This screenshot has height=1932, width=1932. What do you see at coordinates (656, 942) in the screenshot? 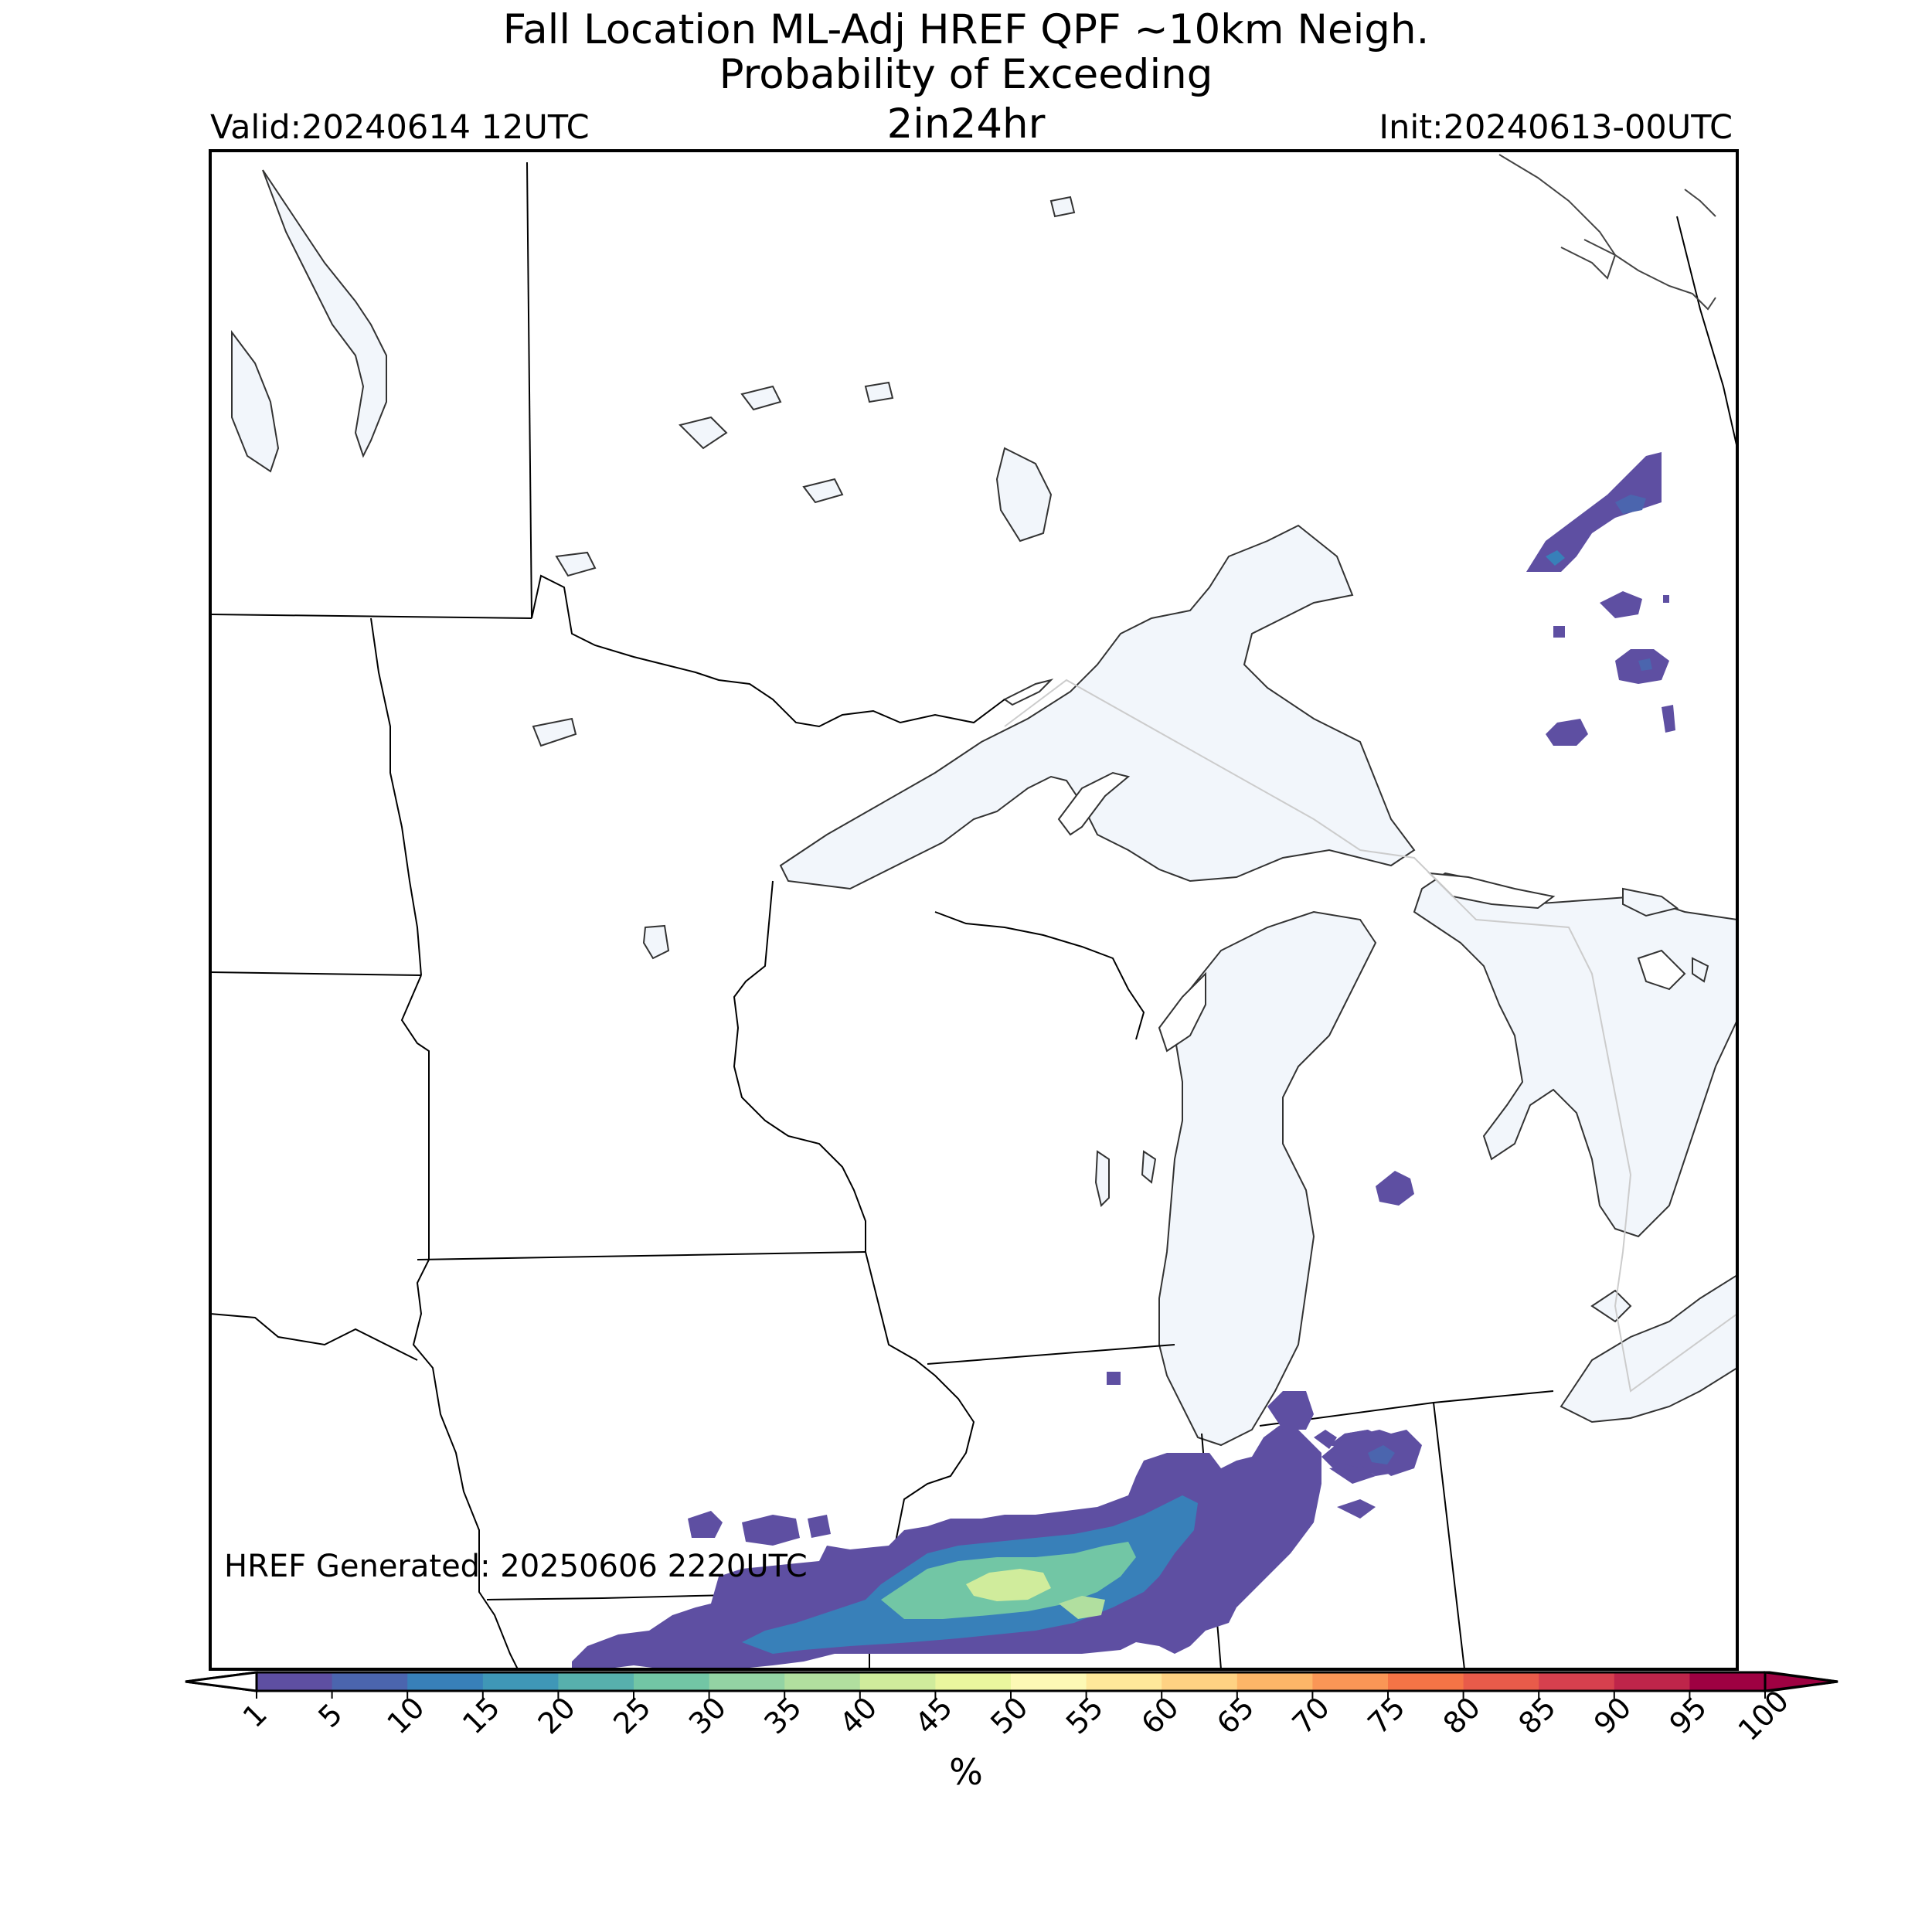
I see `mille-lacs` at bounding box center [656, 942].